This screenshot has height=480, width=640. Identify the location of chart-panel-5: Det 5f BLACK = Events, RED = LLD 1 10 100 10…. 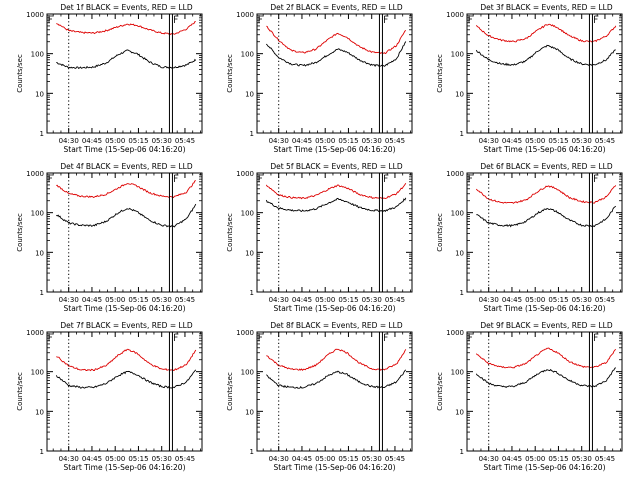
(319, 237).